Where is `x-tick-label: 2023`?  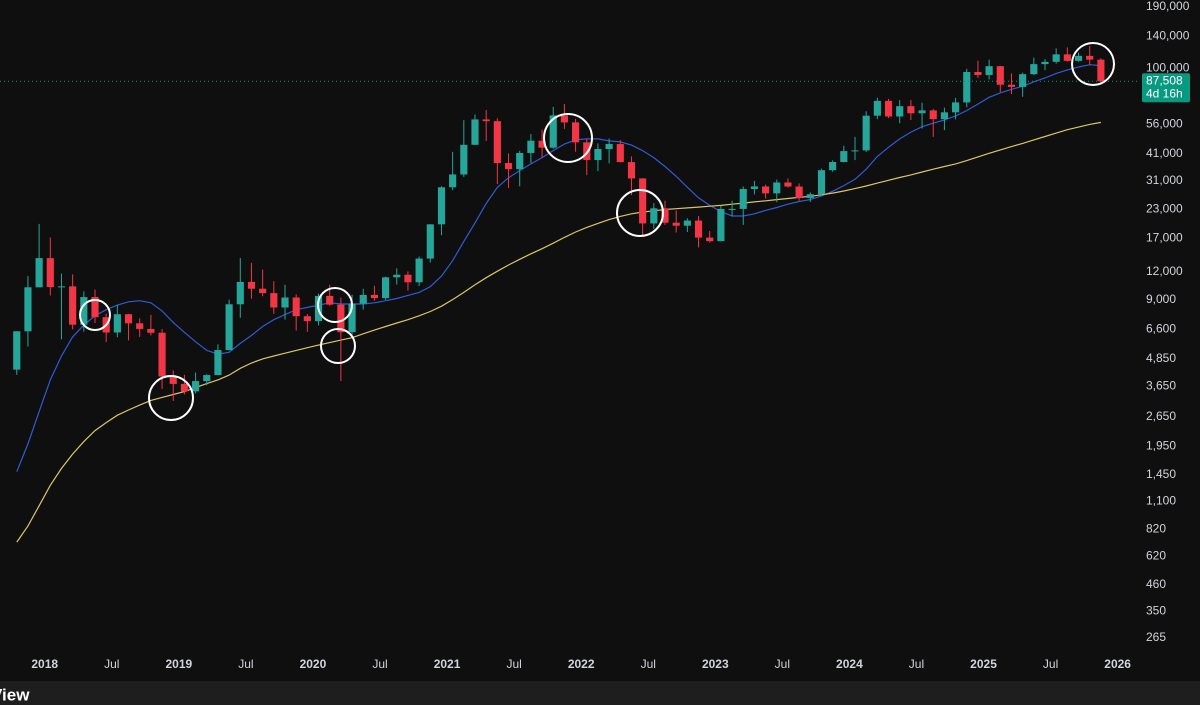
x-tick-label: 2023 is located at coordinates (715, 664).